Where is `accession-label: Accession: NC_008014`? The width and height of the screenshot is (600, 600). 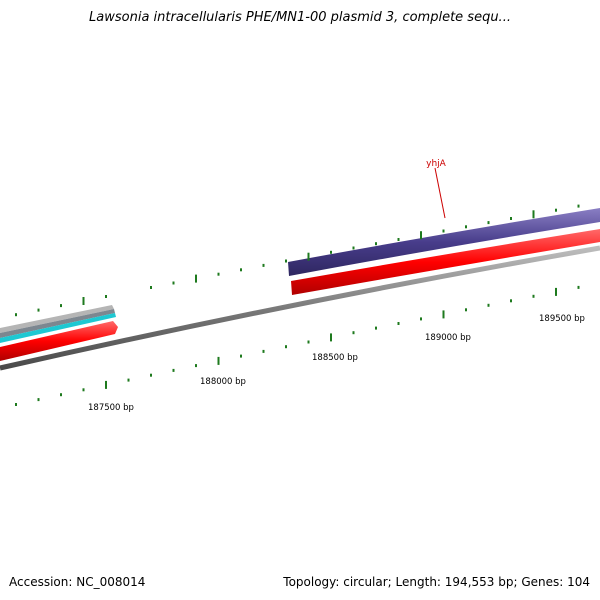
accession-label: Accession: NC_008014 is located at coordinates (77, 582).